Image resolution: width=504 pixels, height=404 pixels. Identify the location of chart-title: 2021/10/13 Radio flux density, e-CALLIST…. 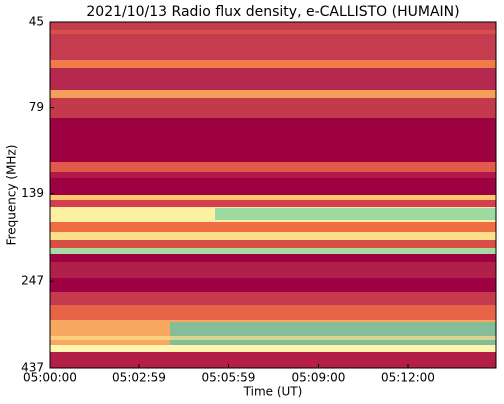
(272, 12).